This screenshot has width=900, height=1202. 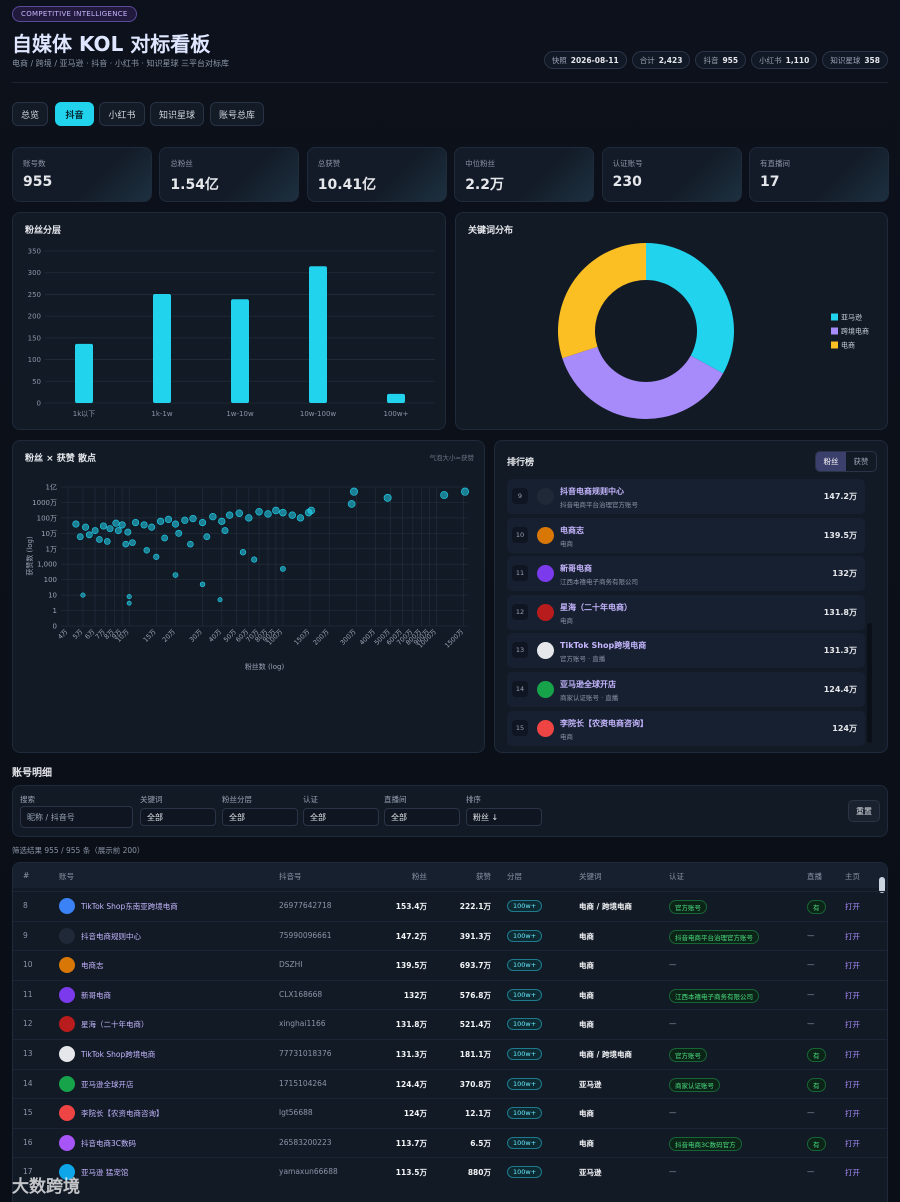 What do you see at coordinates (28, 1172) in the screenshot?
I see `table-cell: 17` at bounding box center [28, 1172].